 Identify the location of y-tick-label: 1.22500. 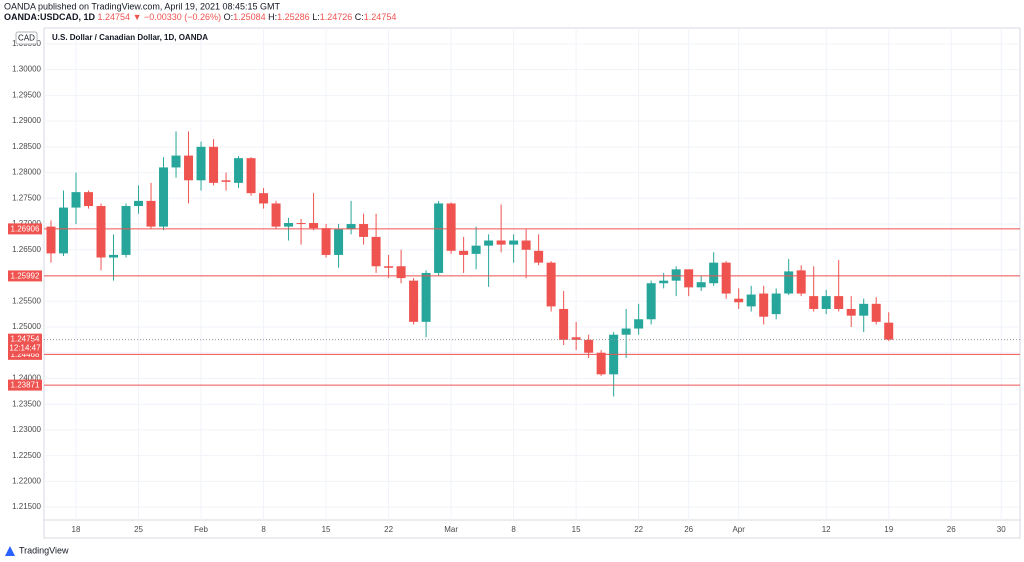
(26, 455).